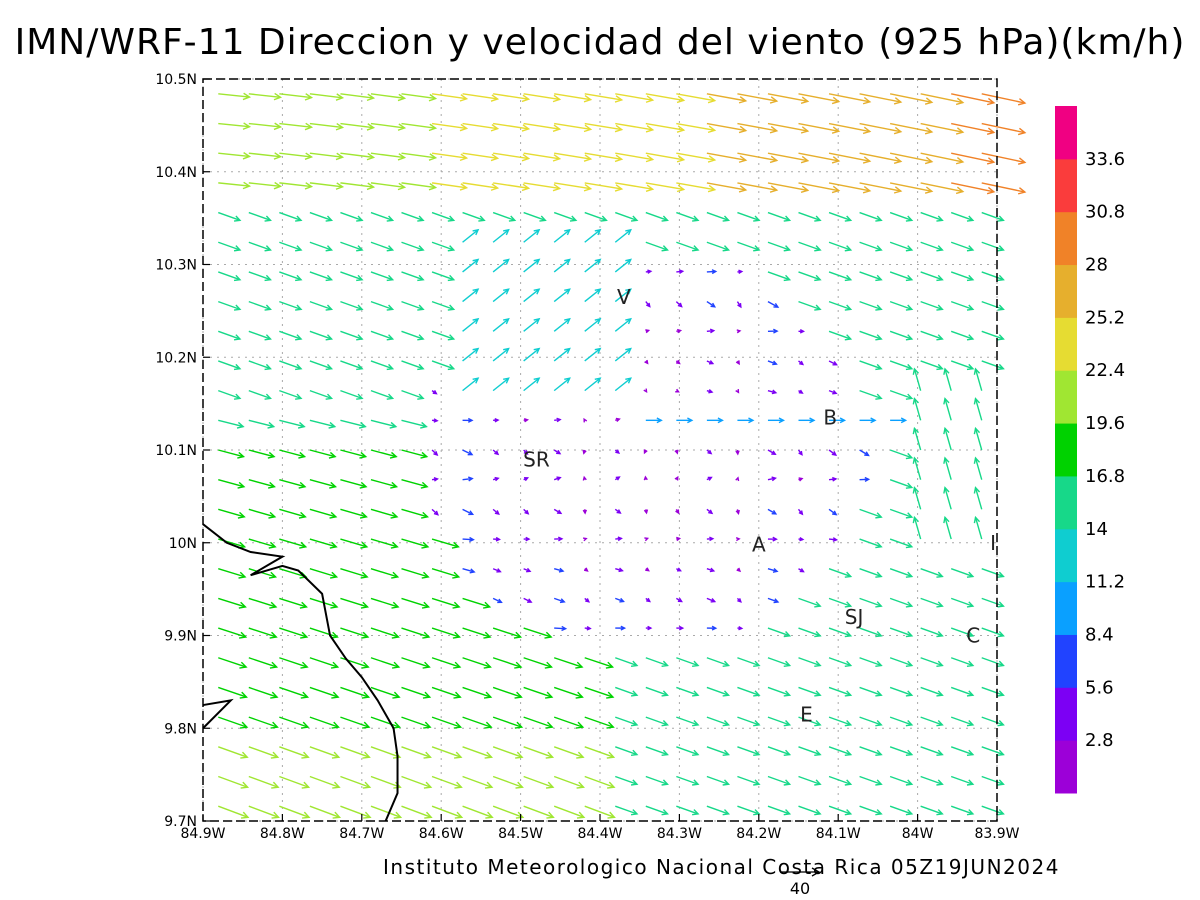 The width and height of the screenshot is (1200, 900). I want to click on x-tick-label: 84.7W, so click(361, 834).